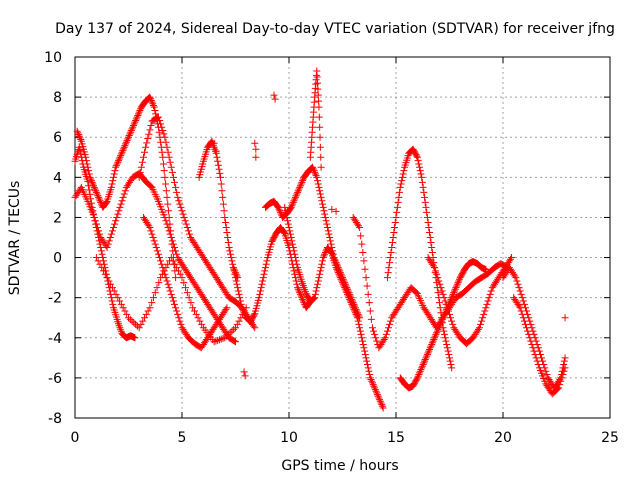  What do you see at coordinates (503, 438) in the screenshot?
I see `x-tick-label: 20` at bounding box center [503, 438].